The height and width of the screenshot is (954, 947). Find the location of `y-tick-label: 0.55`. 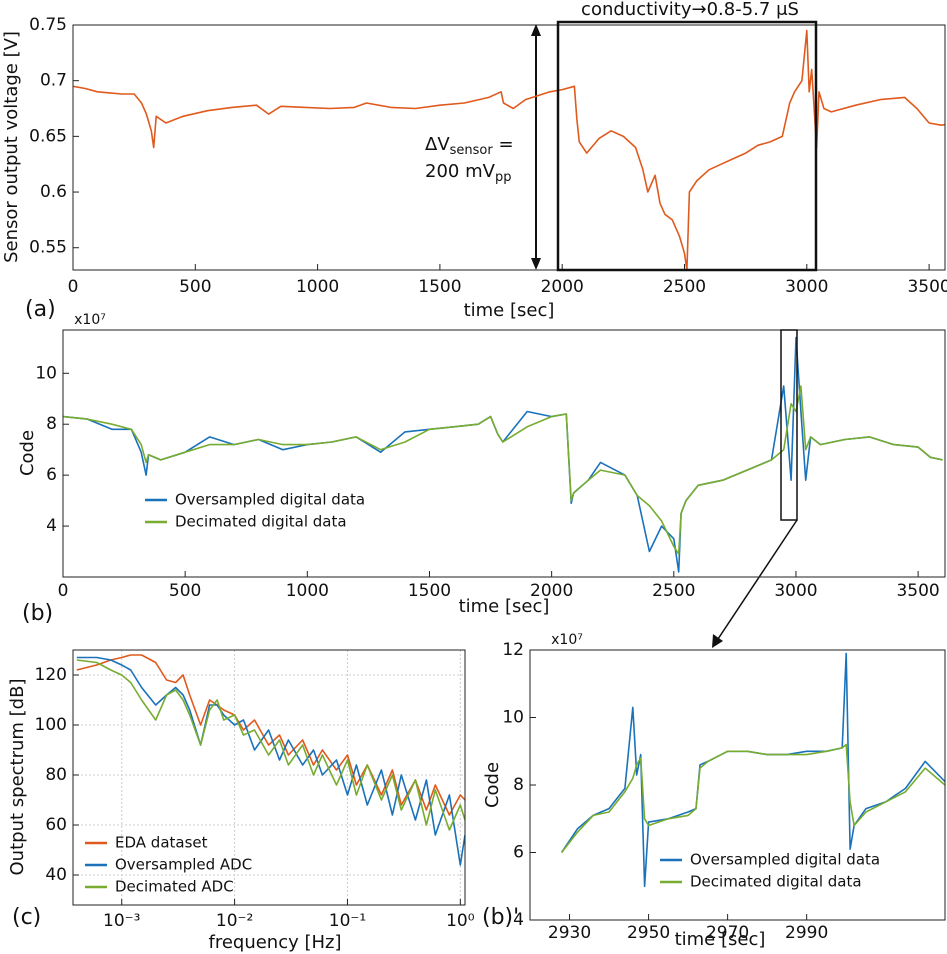

y-tick-label: 0.55 is located at coordinates (48, 248).